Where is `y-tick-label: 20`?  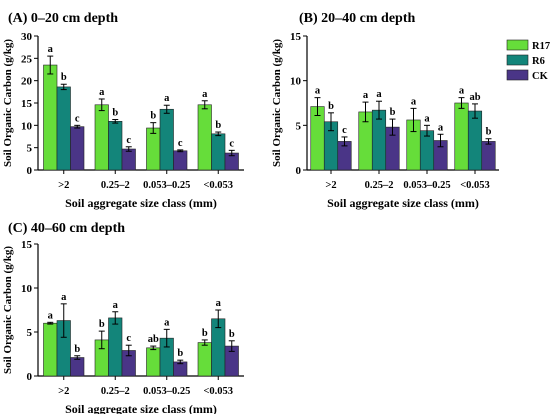 y-tick-label: 20 is located at coordinates (27, 82).